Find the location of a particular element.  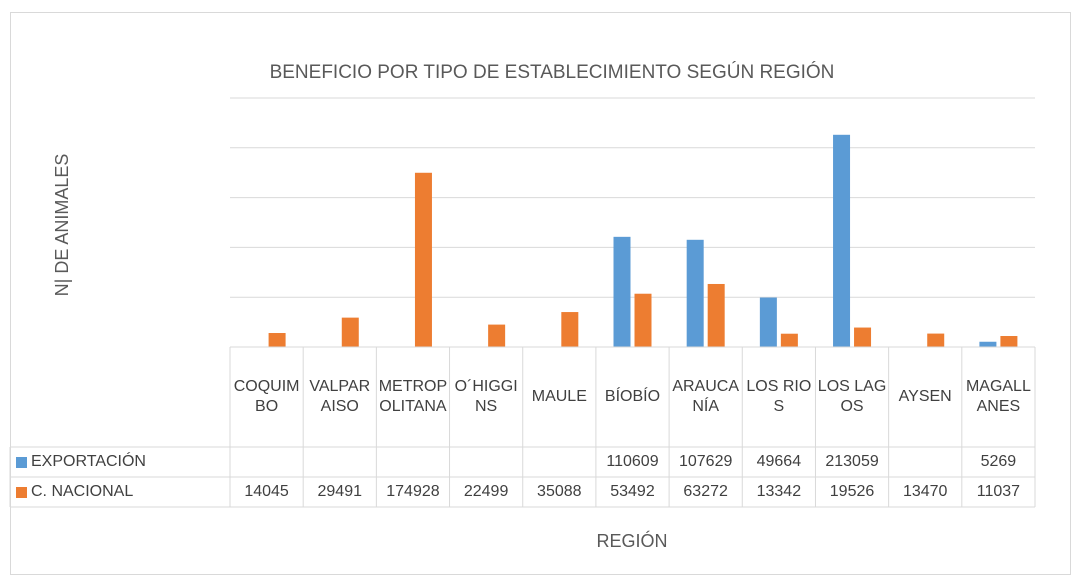

y-axis-label: N| DE ANIMALES is located at coordinates (62, 225).